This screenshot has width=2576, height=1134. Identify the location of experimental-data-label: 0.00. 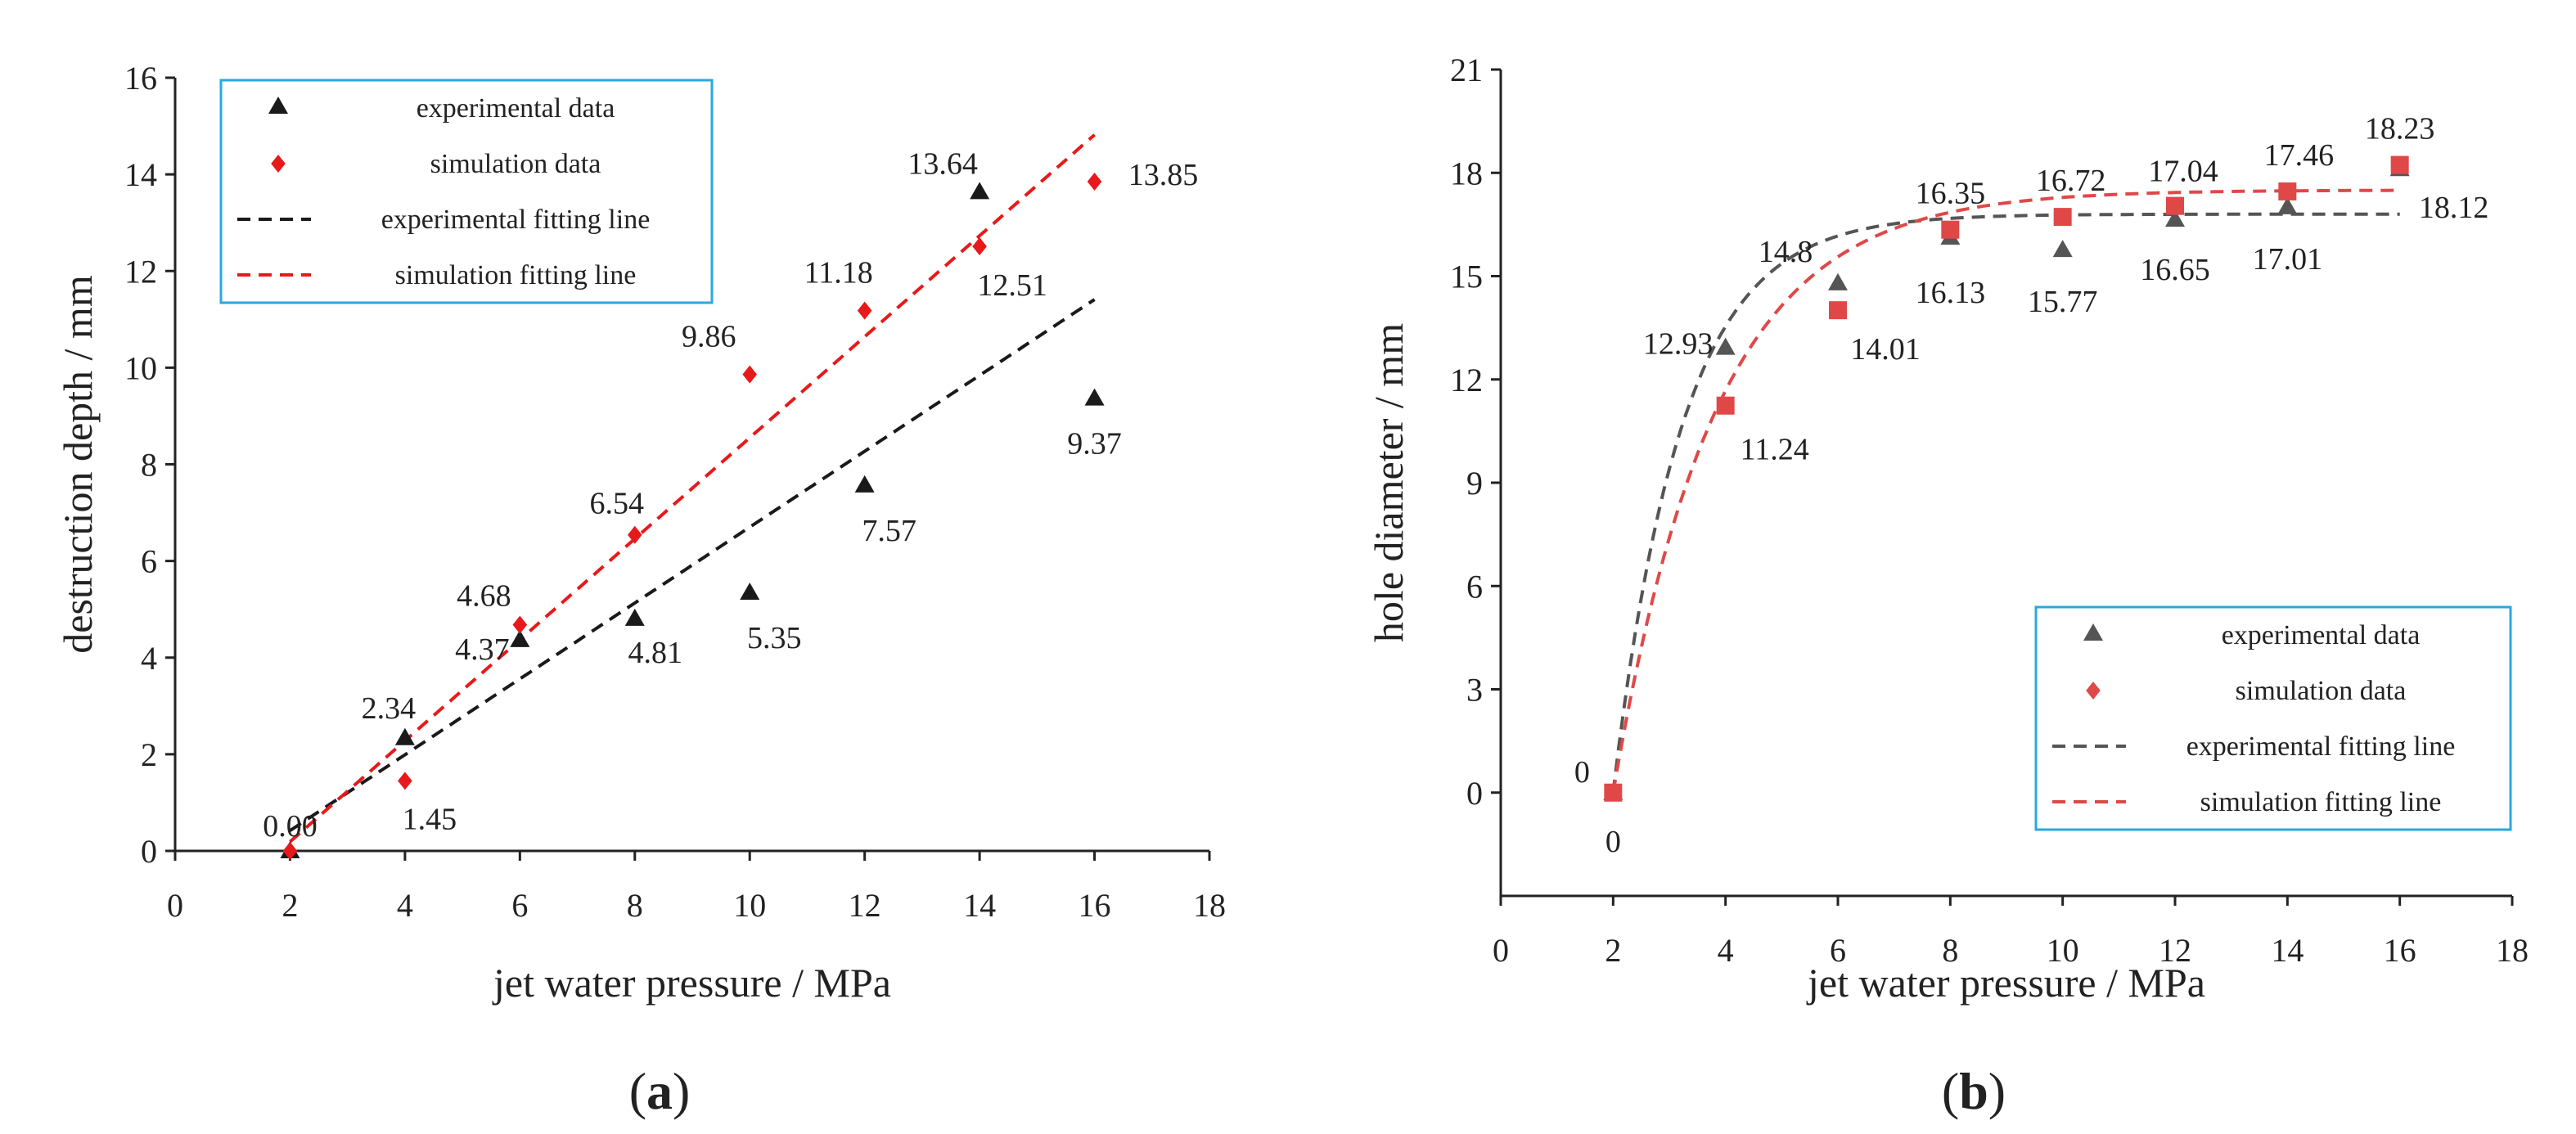
(290, 827).